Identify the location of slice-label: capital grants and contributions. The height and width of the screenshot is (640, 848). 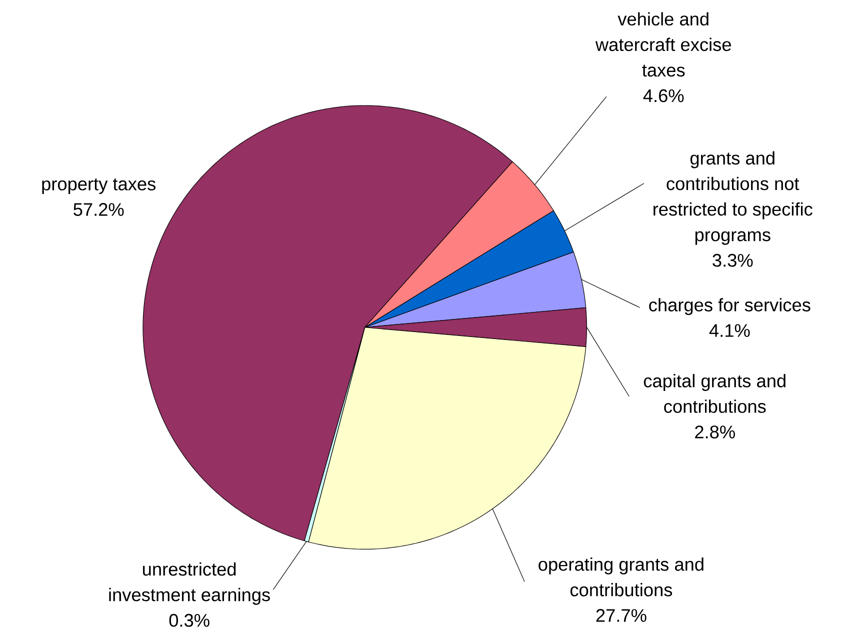
(715, 393).